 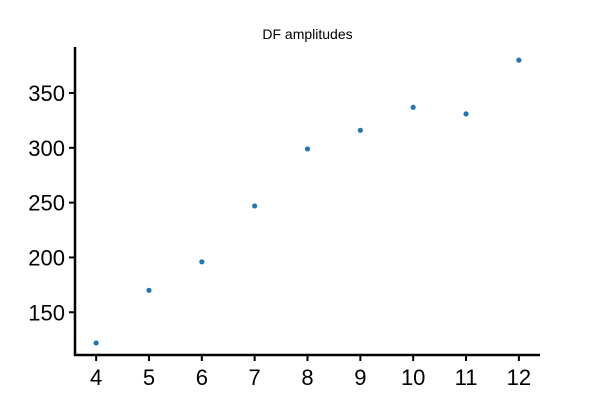 I want to click on chart-title: DF amplitudes, so click(x=307, y=34).